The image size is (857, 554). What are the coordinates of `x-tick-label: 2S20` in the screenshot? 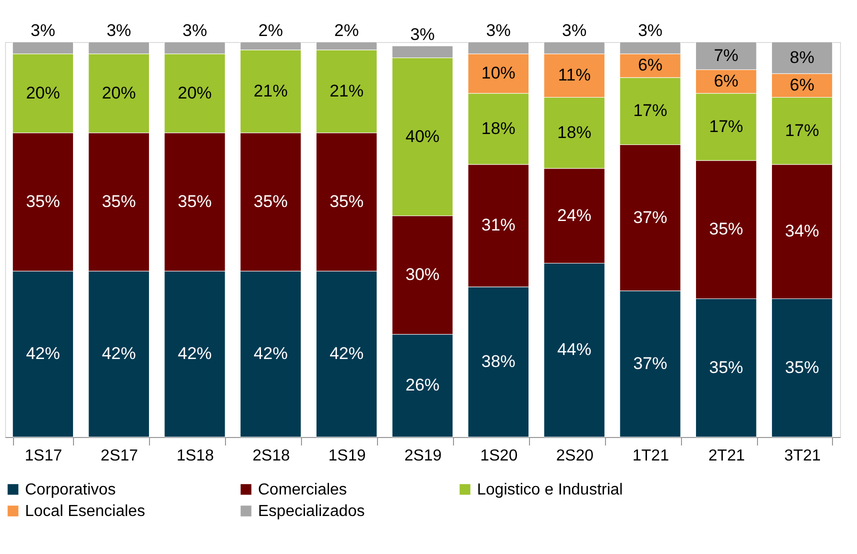 It's located at (575, 456).